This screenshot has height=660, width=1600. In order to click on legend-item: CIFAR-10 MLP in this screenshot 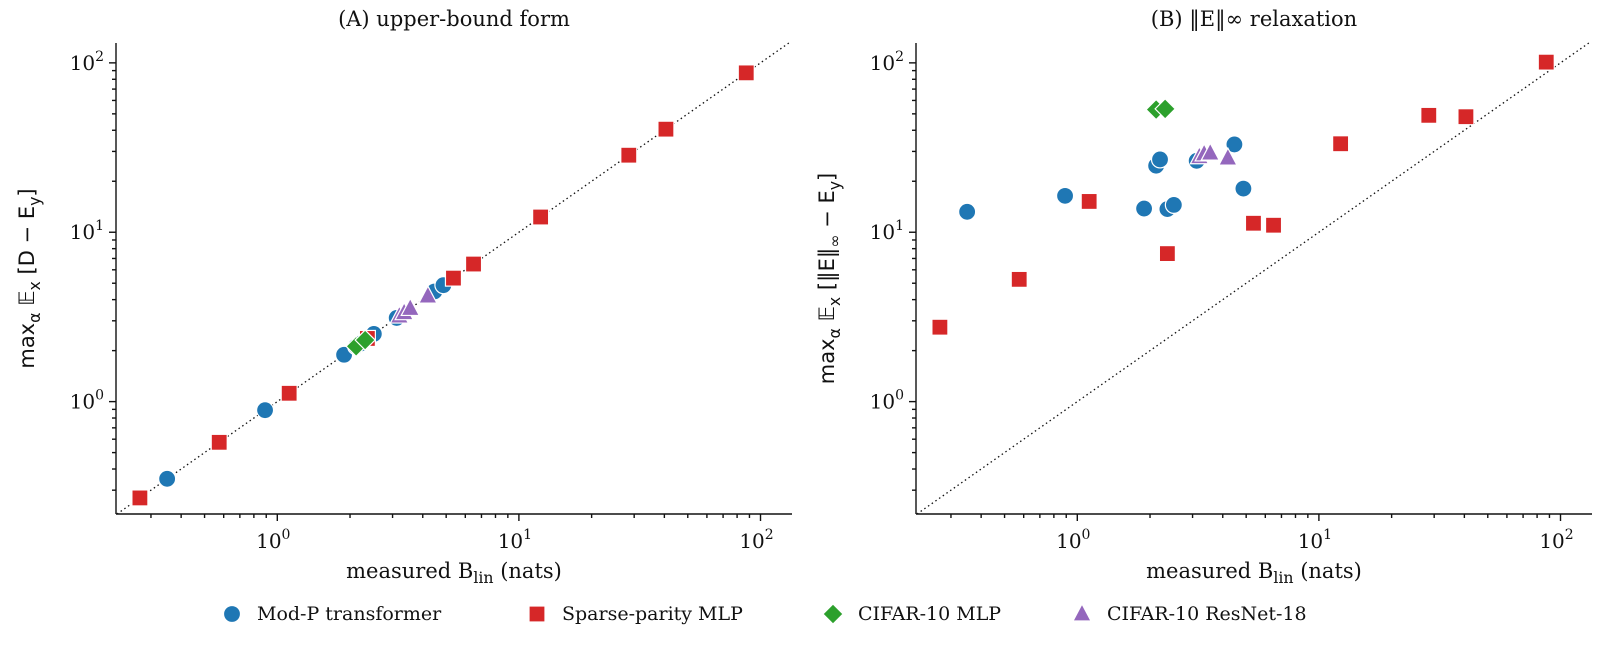, I will do `click(911, 614)`.